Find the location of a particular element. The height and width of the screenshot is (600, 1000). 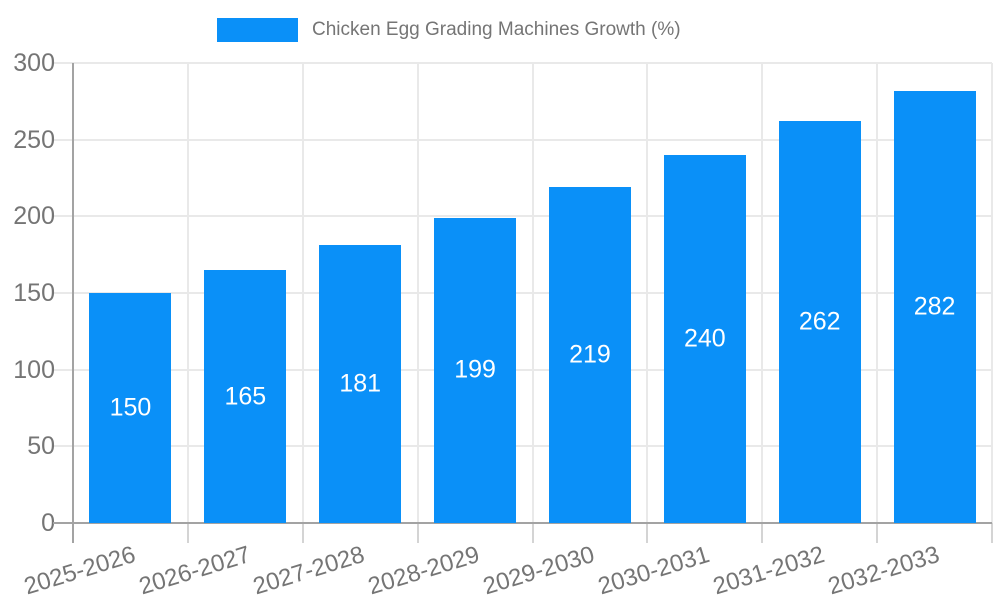

legend-swatch is located at coordinates (257, 30).